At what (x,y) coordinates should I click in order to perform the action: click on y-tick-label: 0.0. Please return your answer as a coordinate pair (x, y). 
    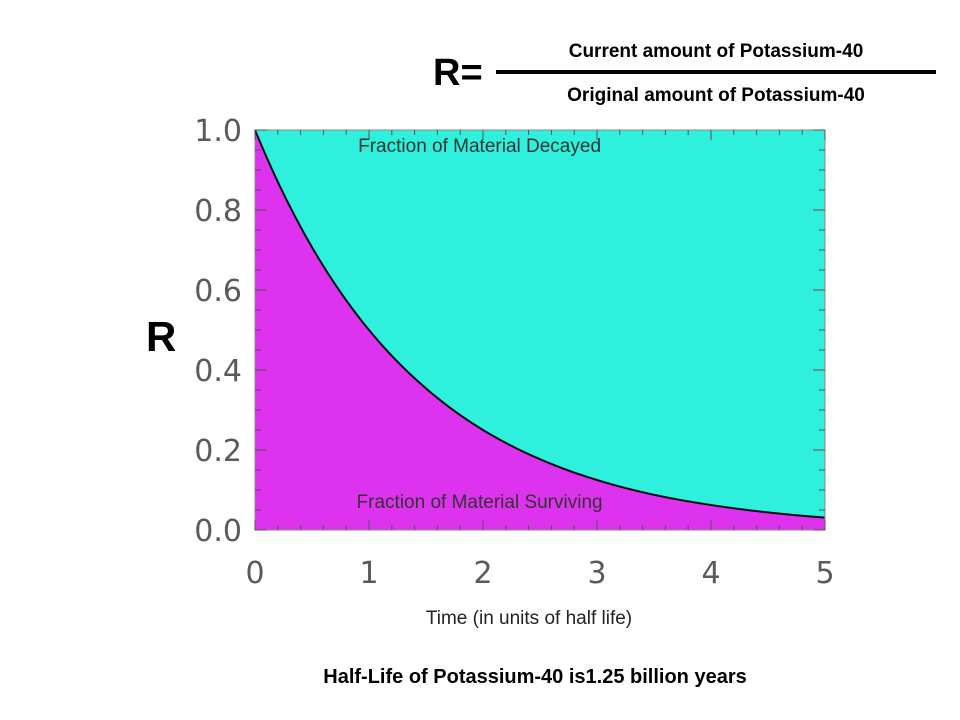
    Looking at the image, I should click on (218, 531).